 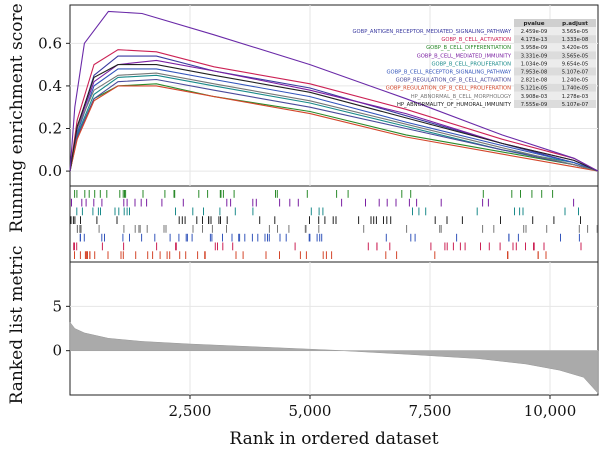 I want to click on legend-series-name: GOBP_B_CELL_DIFFERENTIATION, so click(x=468, y=48).